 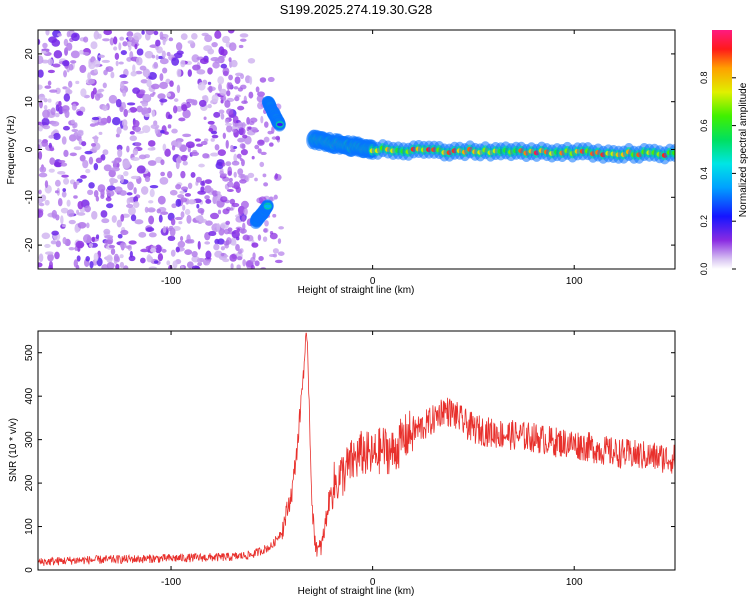 I want to click on spectrogram-ytick-label: -20, so click(x=29, y=244).